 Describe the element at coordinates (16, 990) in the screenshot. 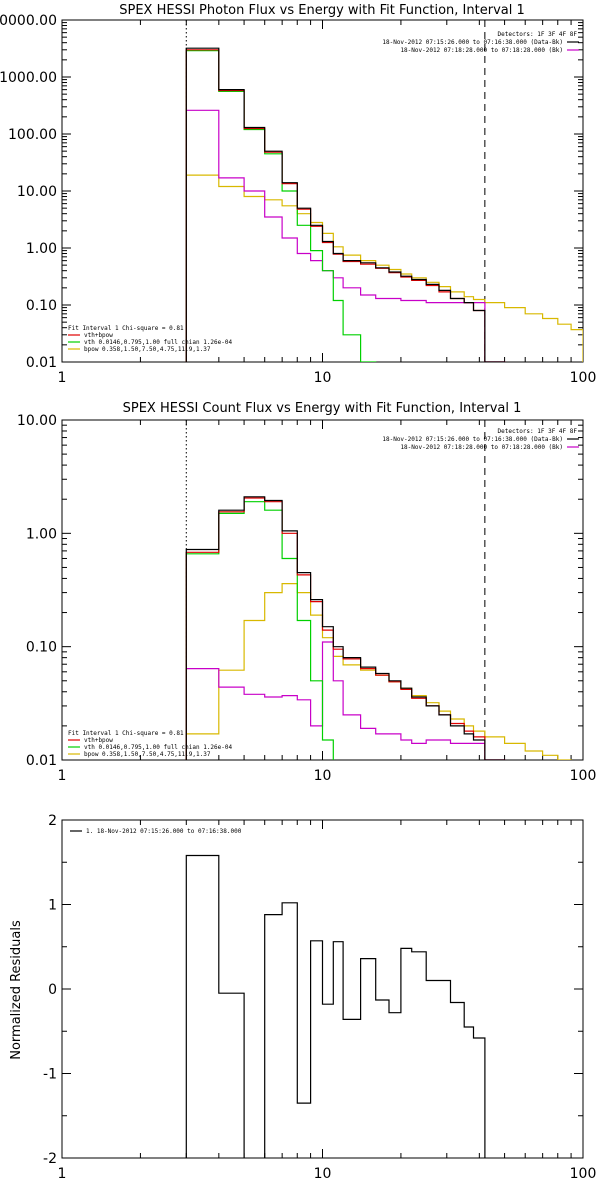

I see `residuals-ylabel: Normalized Residuals` at that location.